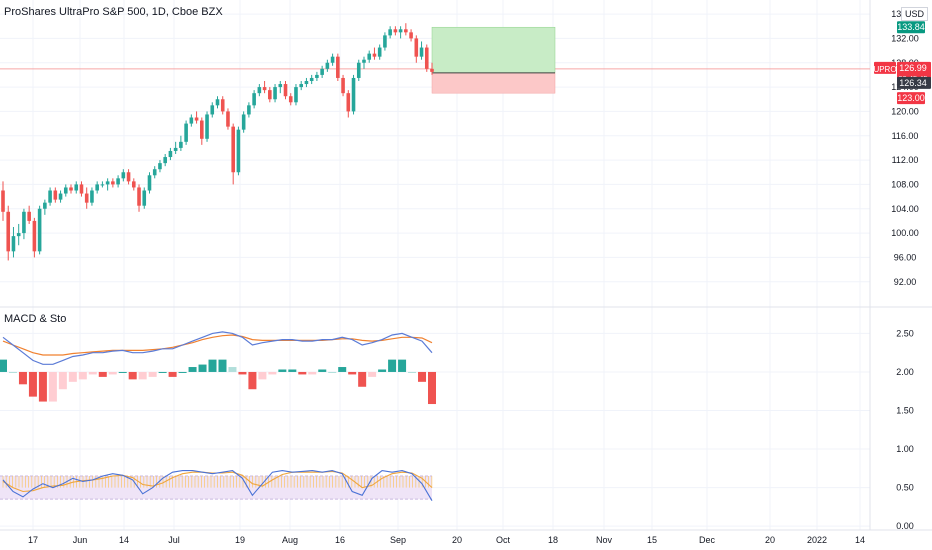 Image resolution: width=932 pixels, height=550 pixels. I want to click on target-price-tag: 133.84, so click(911, 27).